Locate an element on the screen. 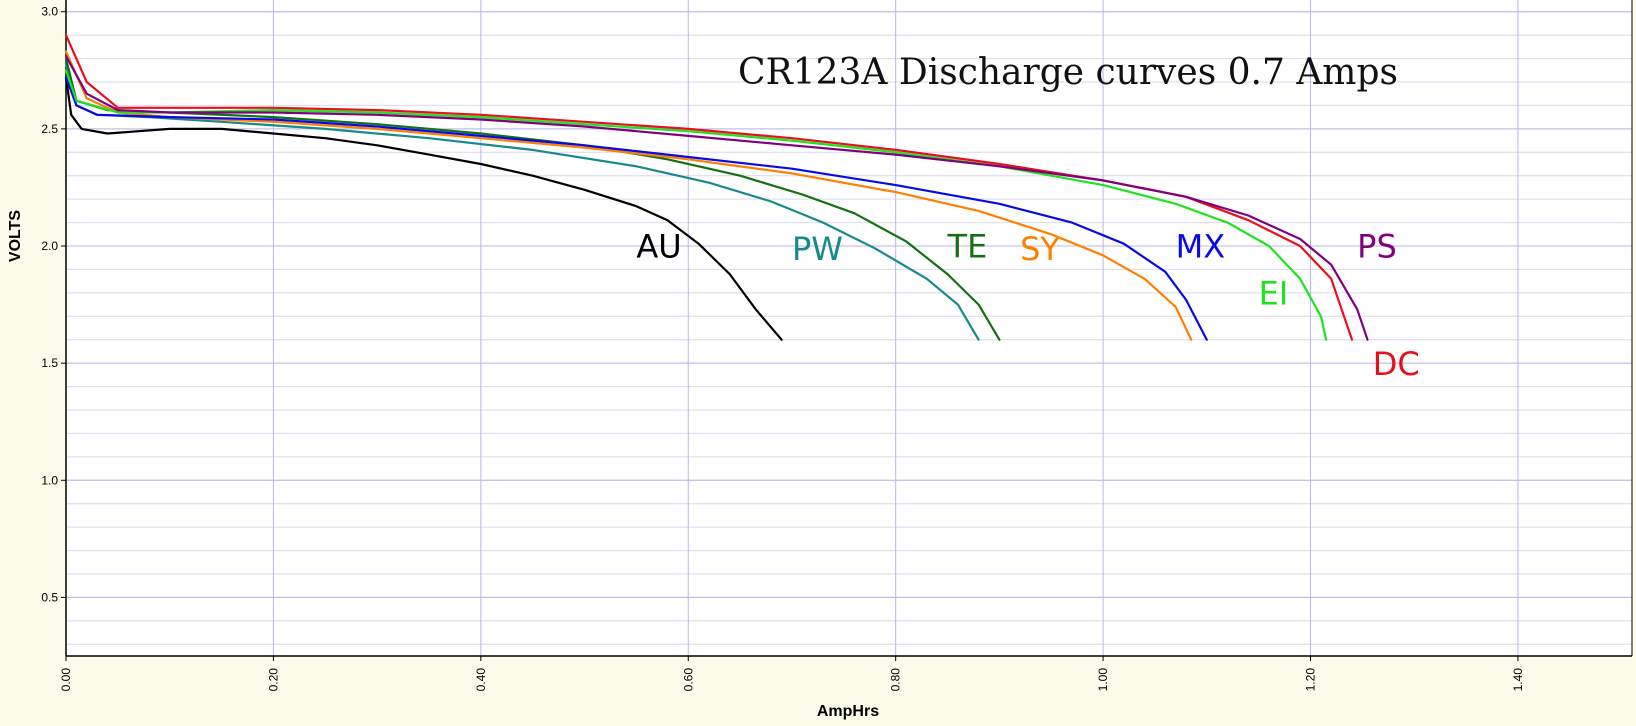 The height and width of the screenshot is (726, 1636). x-tick-label: 1.00 is located at coordinates (1103, 680).